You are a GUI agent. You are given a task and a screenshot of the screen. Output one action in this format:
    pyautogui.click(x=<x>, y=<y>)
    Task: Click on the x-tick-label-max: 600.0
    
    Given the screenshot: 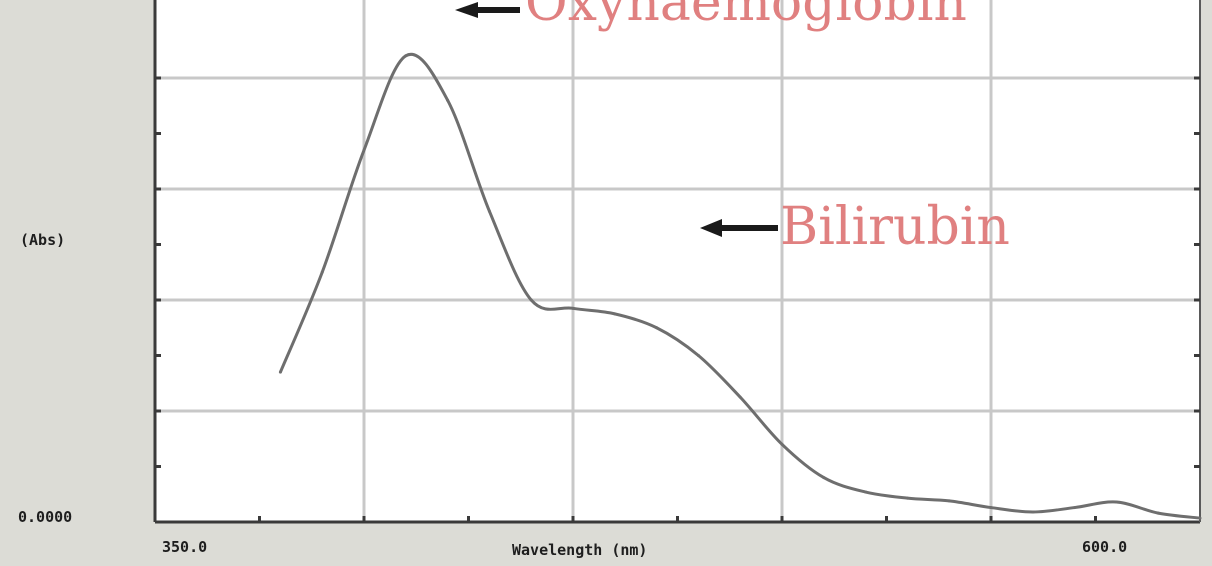 What is the action you would take?
    pyautogui.click(x=1104, y=547)
    